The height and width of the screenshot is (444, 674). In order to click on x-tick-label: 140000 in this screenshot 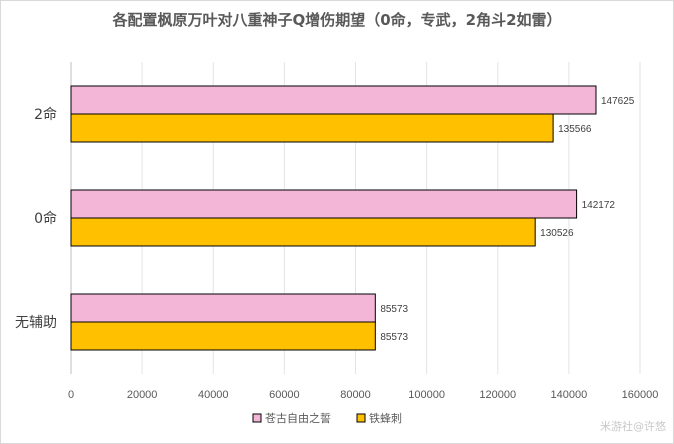, I will do `click(569, 395)`.